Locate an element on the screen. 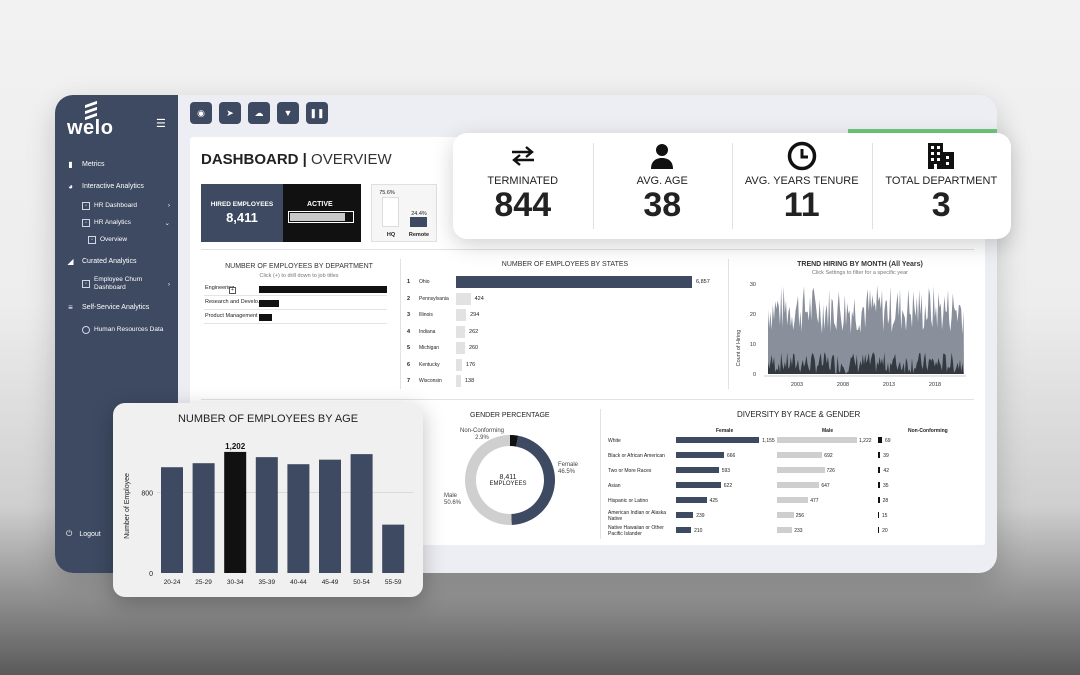  state-rank: 6 is located at coordinates (409, 364).